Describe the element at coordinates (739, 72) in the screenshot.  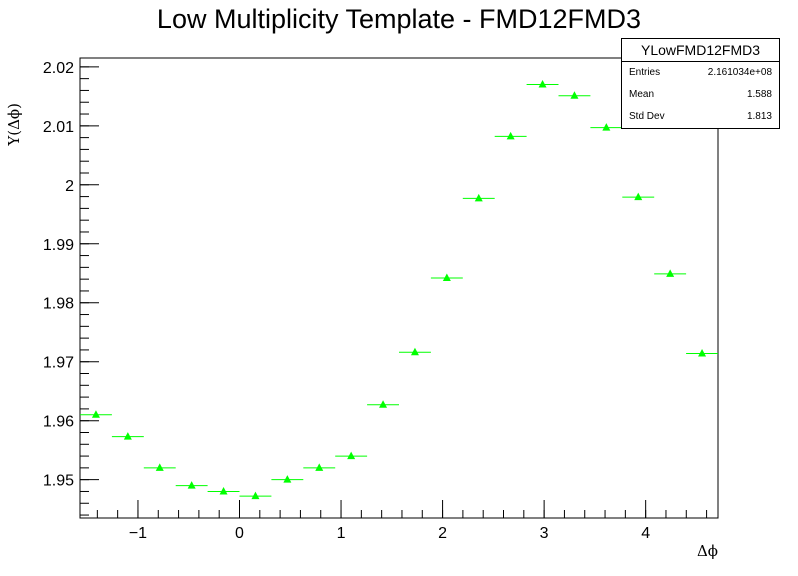
I see `stats-entries-value: 2.161034e+08` at that location.